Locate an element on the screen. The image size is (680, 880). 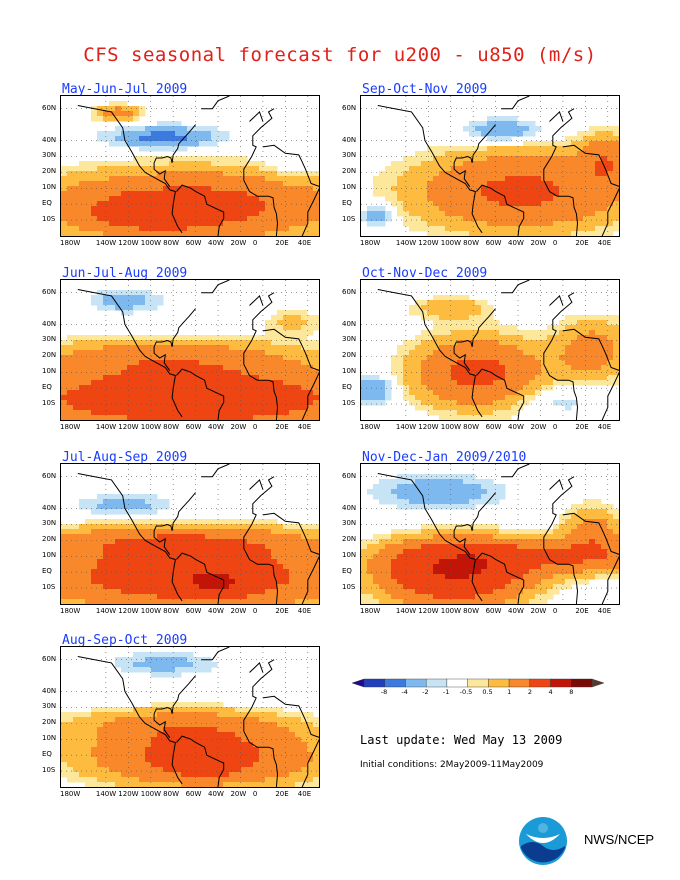
longitude-label: 40E is located at coordinates (304, 427).